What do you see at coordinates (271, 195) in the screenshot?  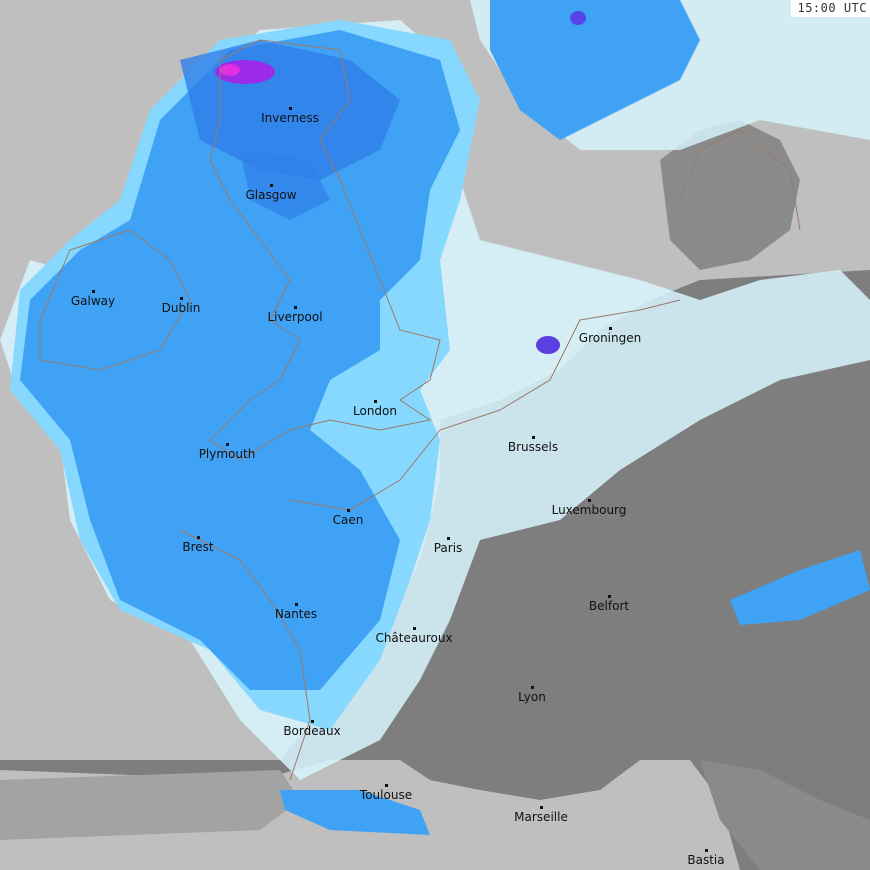 I see `city-label: Glasgow` at bounding box center [271, 195].